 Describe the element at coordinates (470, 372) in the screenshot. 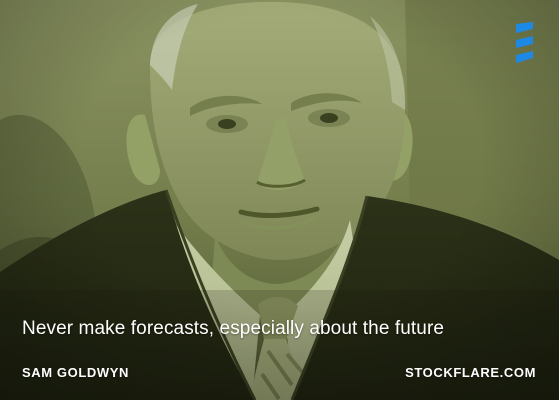

I see `site-domain: STOCKFLARE.COM` at that location.